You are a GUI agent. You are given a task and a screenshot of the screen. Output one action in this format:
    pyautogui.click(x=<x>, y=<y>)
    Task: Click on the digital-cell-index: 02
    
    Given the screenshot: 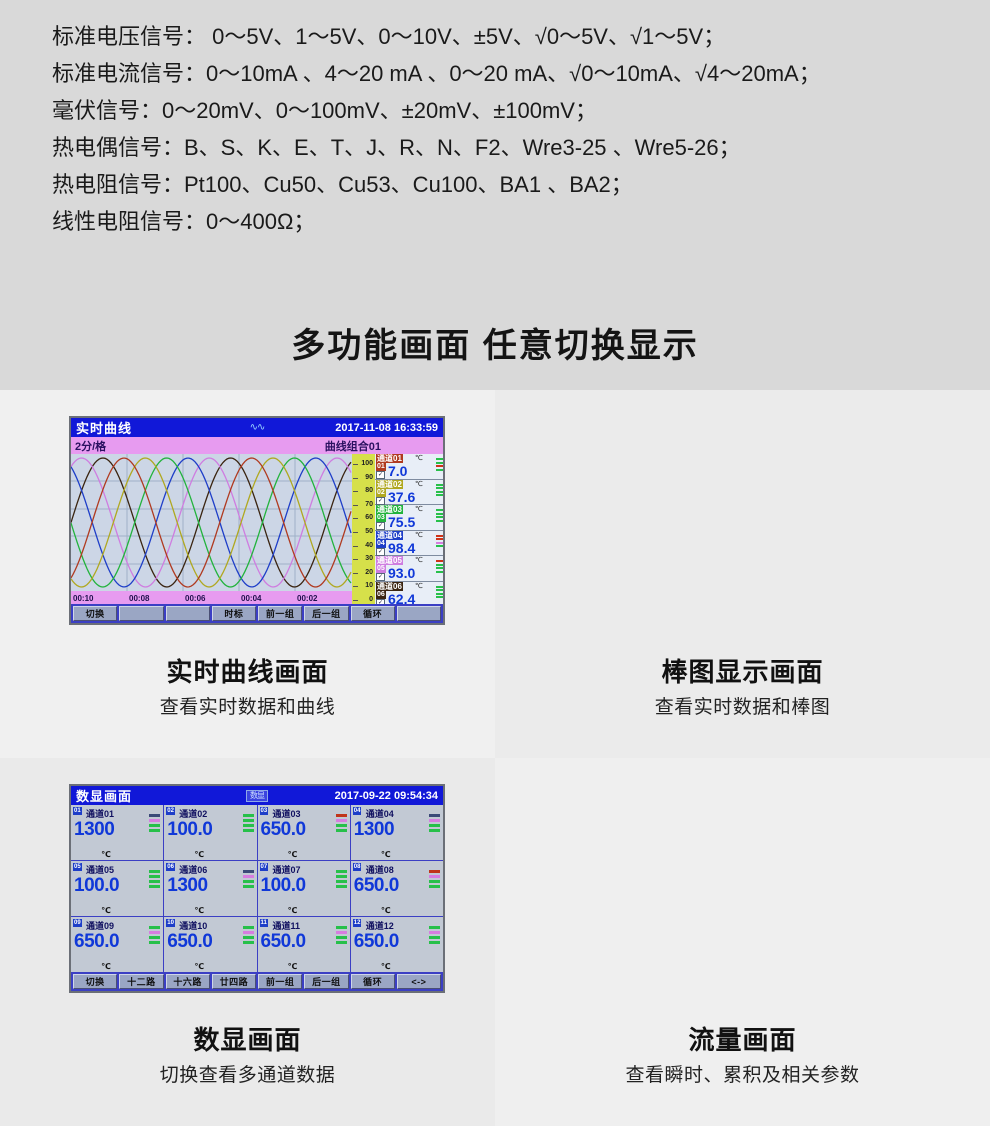 What is the action you would take?
    pyautogui.click(x=170, y=811)
    